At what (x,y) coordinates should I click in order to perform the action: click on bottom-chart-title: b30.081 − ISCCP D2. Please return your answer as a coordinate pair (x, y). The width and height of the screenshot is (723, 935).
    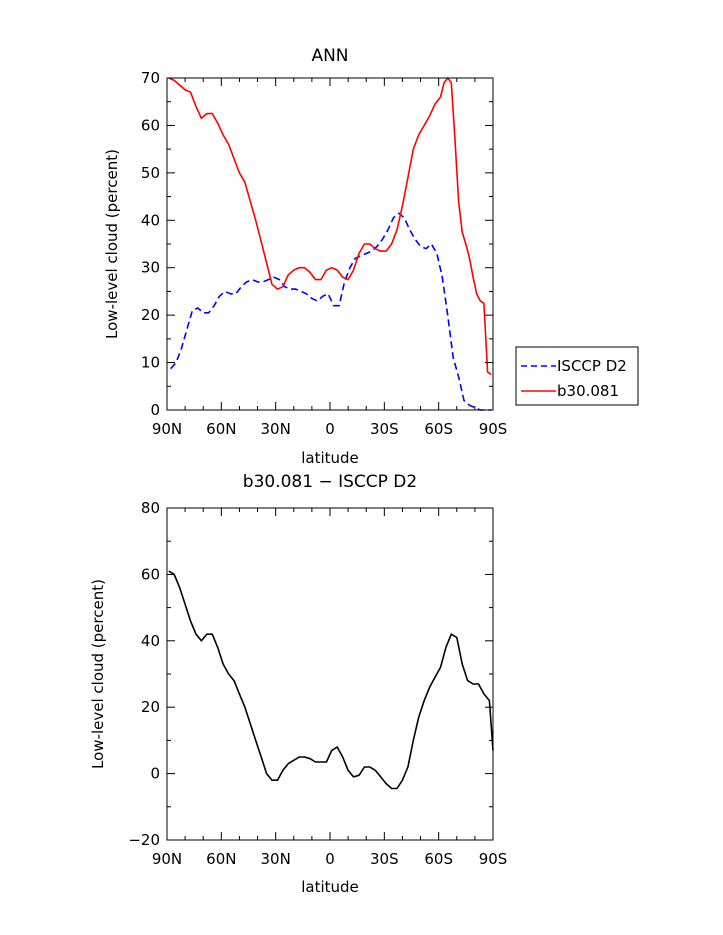
    Looking at the image, I should click on (330, 482).